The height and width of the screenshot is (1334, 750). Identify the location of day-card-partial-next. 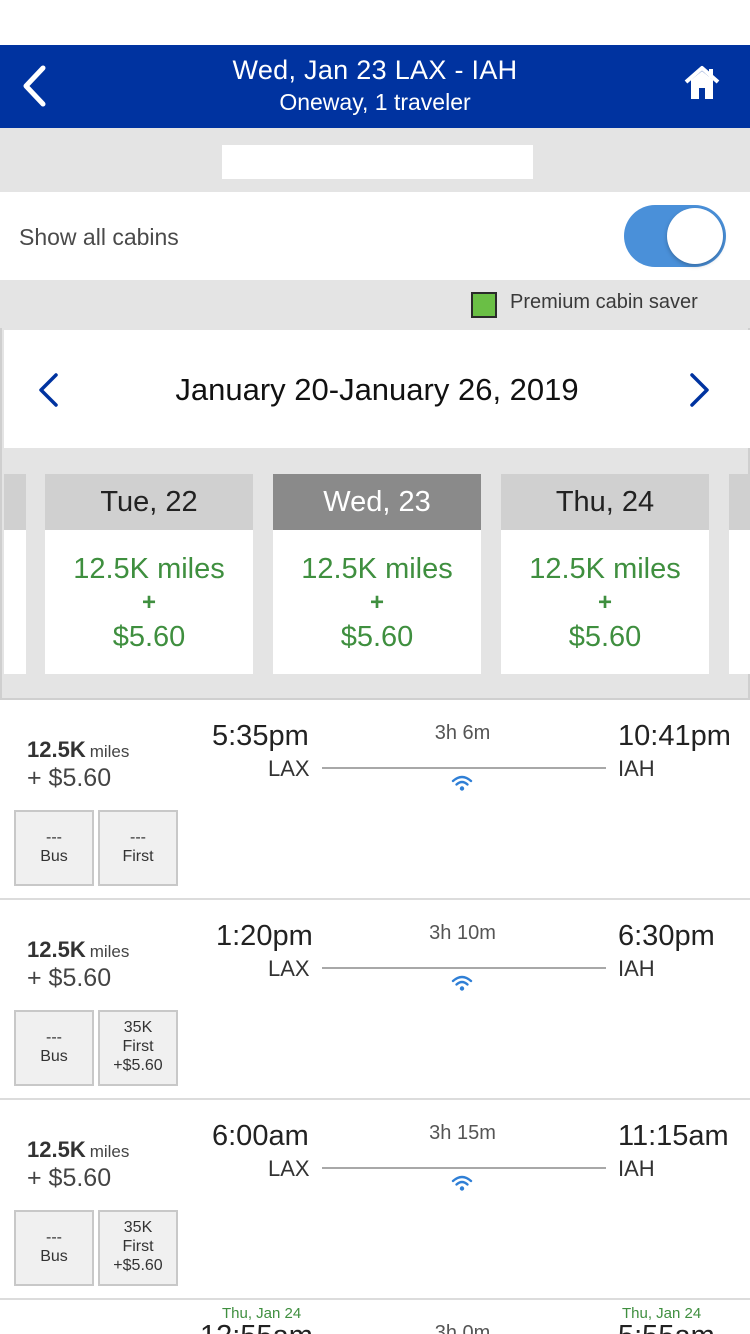
(739, 574).